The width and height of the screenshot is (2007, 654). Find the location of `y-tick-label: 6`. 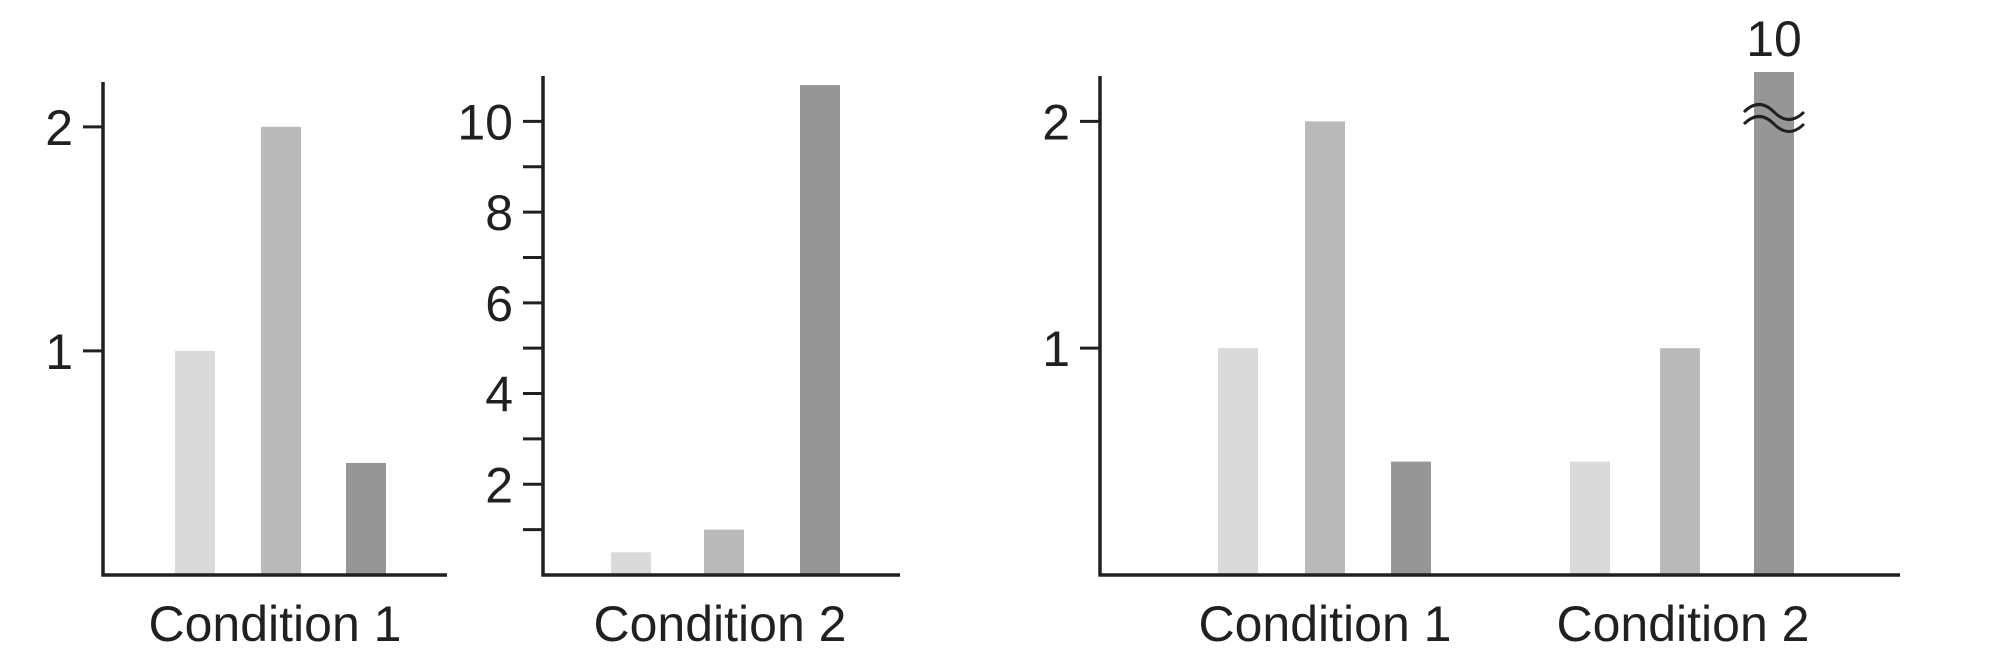

y-tick-label: 6 is located at coordinates (499, 304).